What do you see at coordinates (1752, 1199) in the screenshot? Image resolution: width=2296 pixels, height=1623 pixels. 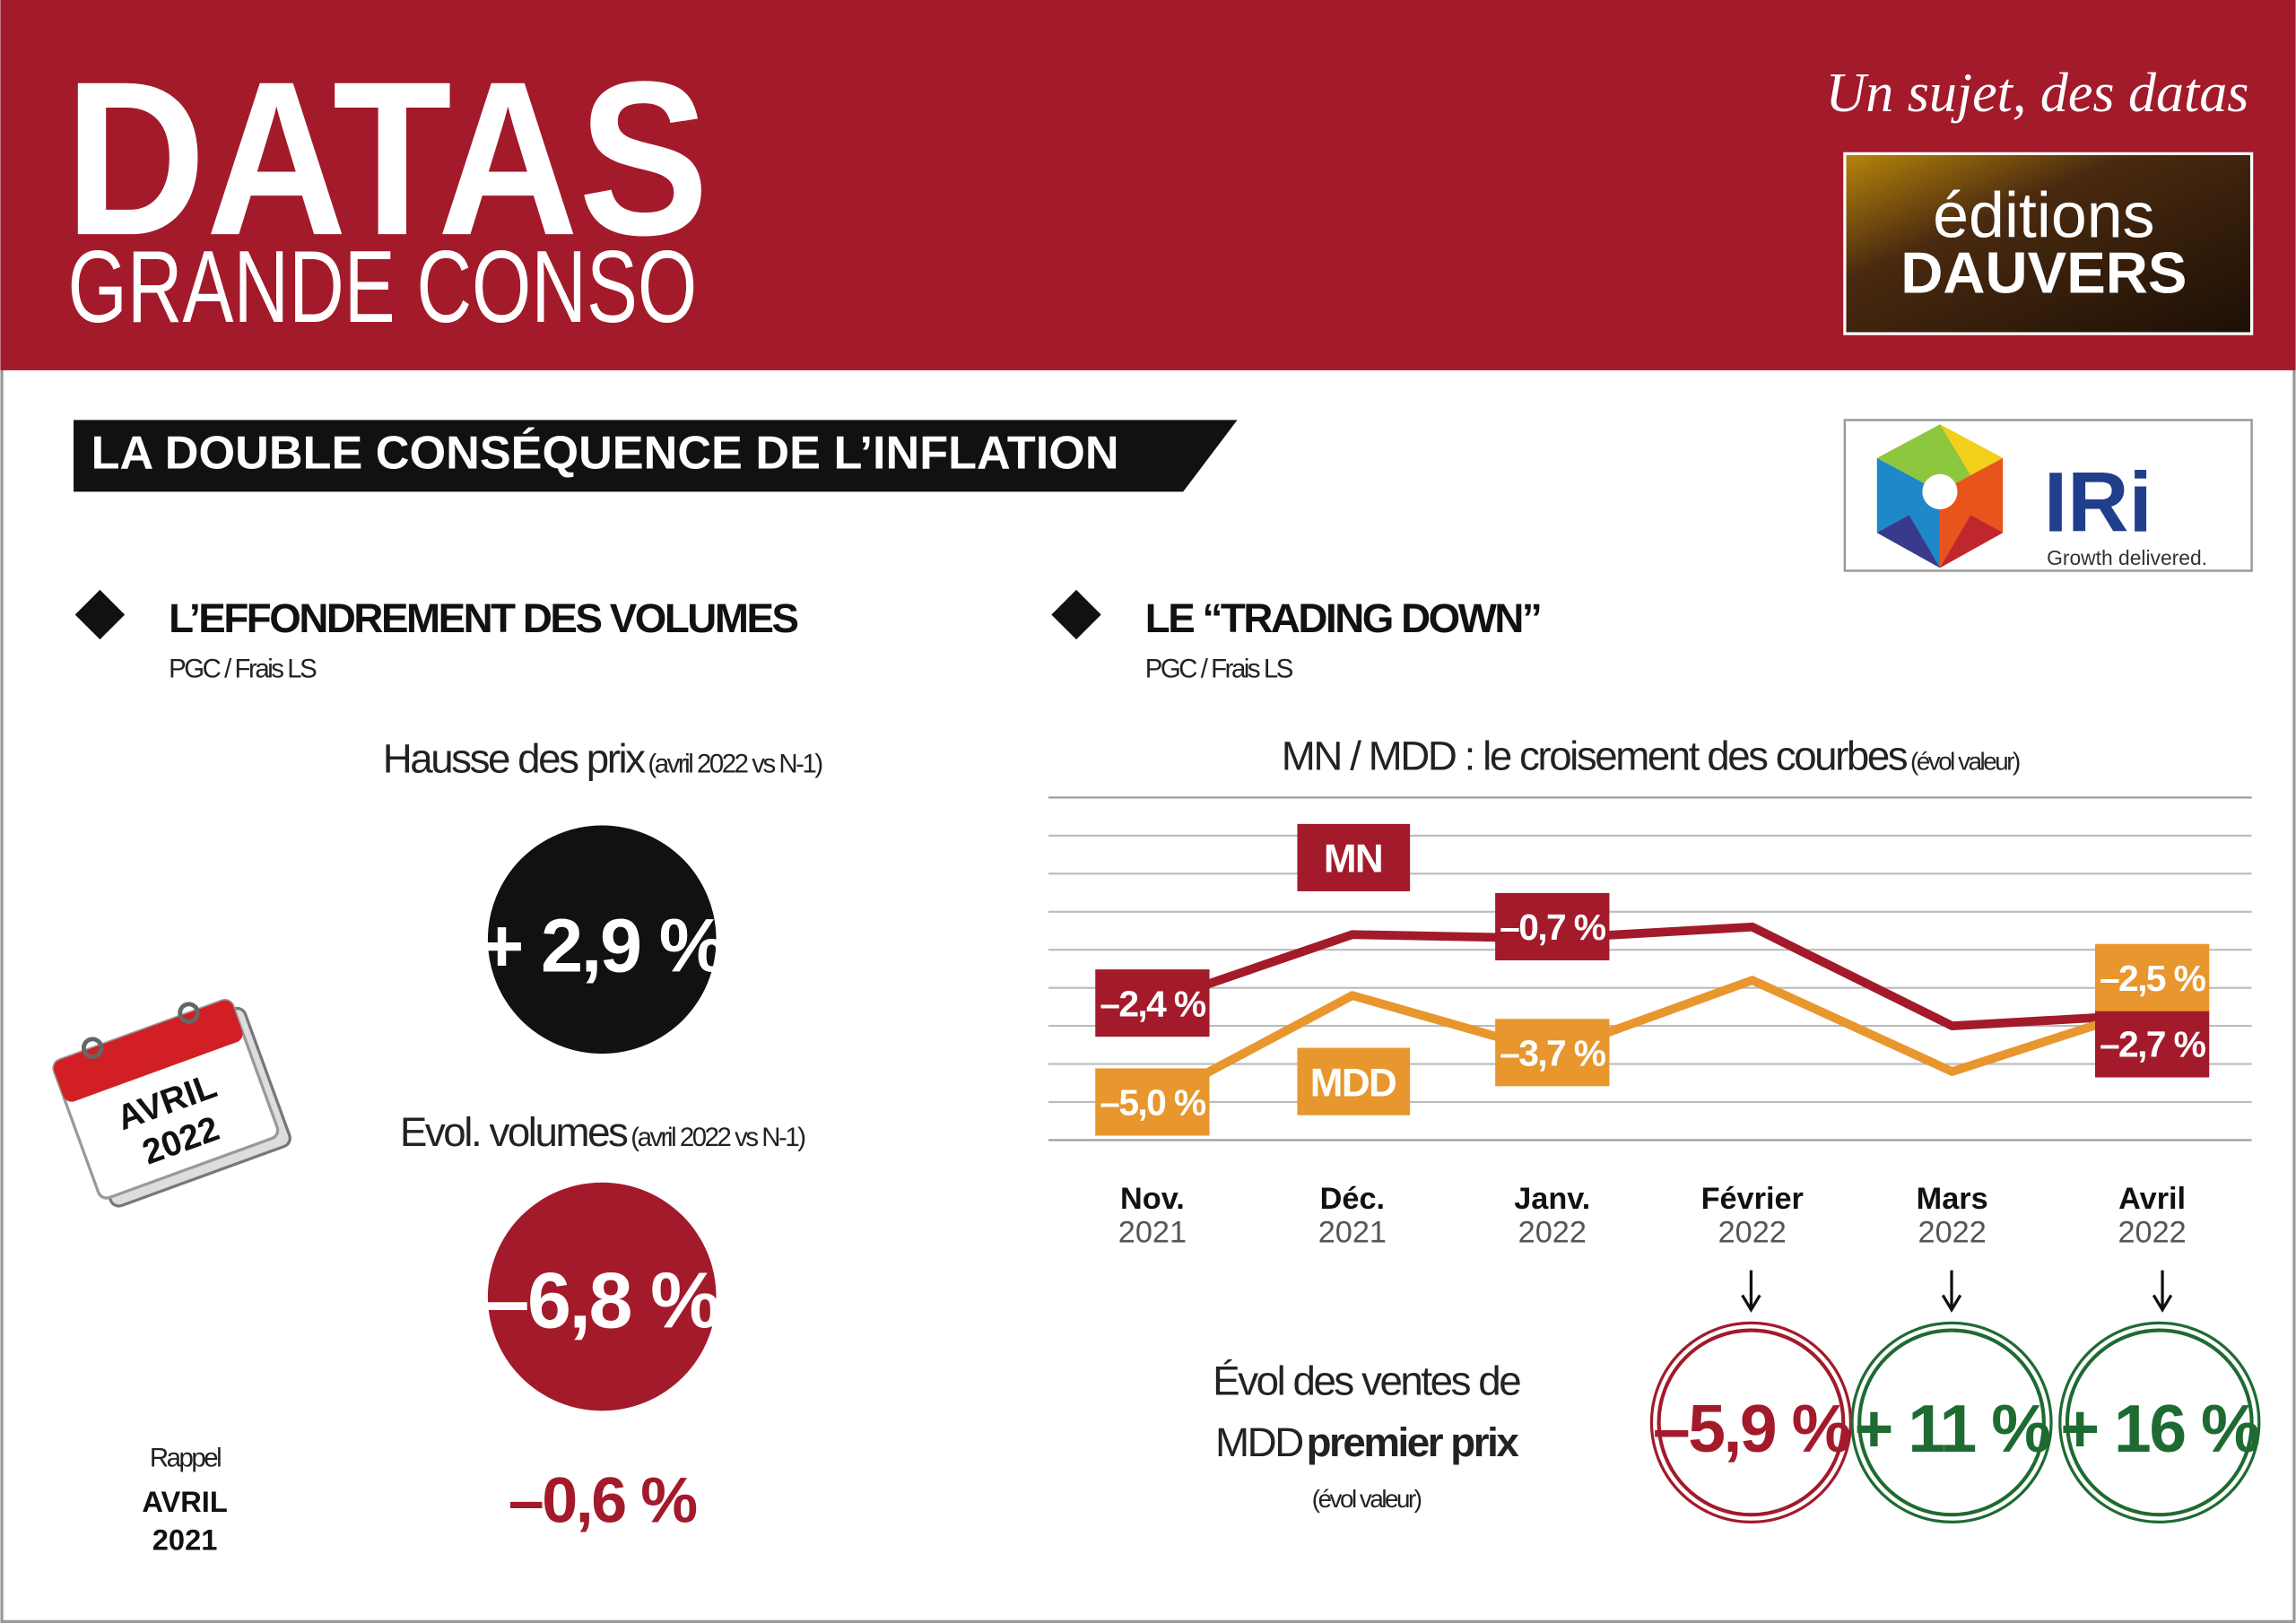 I see `x-tick-label: Février` at bounding box center [1752, 1199].